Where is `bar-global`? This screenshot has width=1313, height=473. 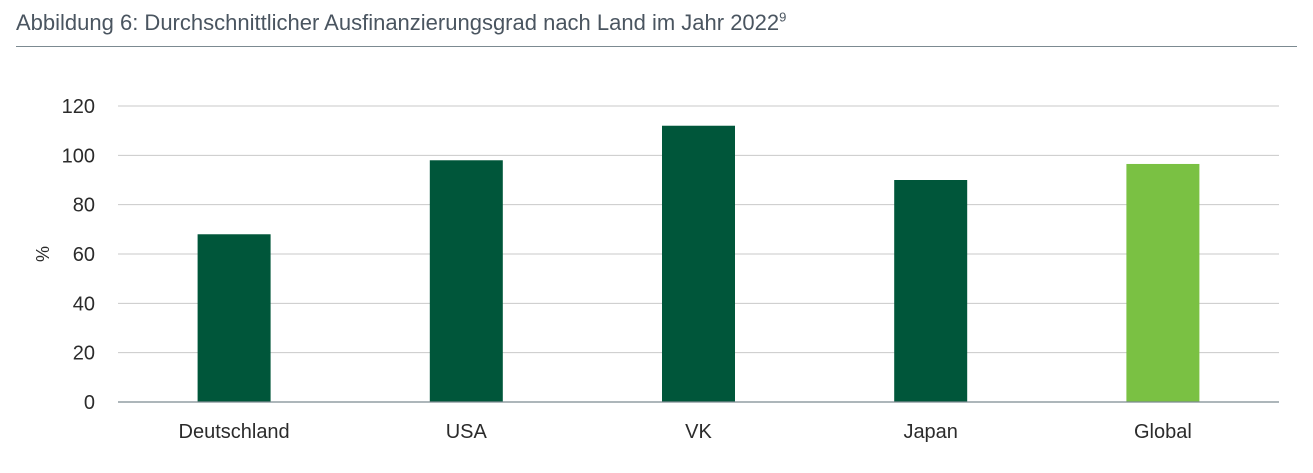 bar-global is located at coordinates (1163, 282).